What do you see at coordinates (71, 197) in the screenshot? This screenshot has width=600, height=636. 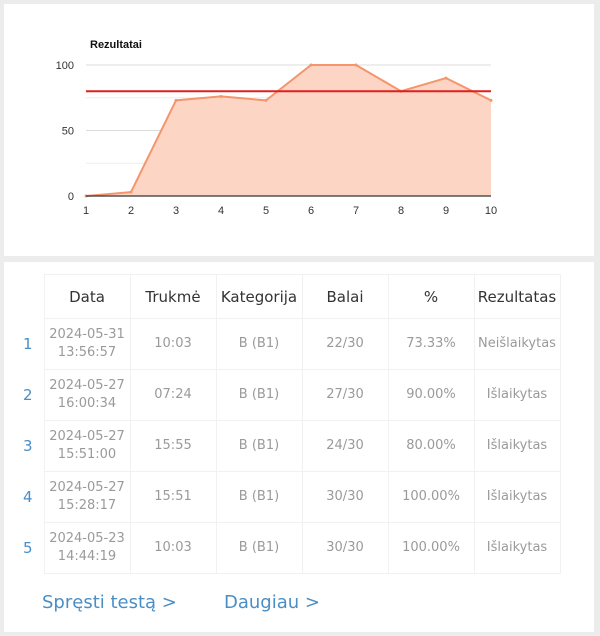 I see `y-tick-label: 0` at bounding box center [71, 197].